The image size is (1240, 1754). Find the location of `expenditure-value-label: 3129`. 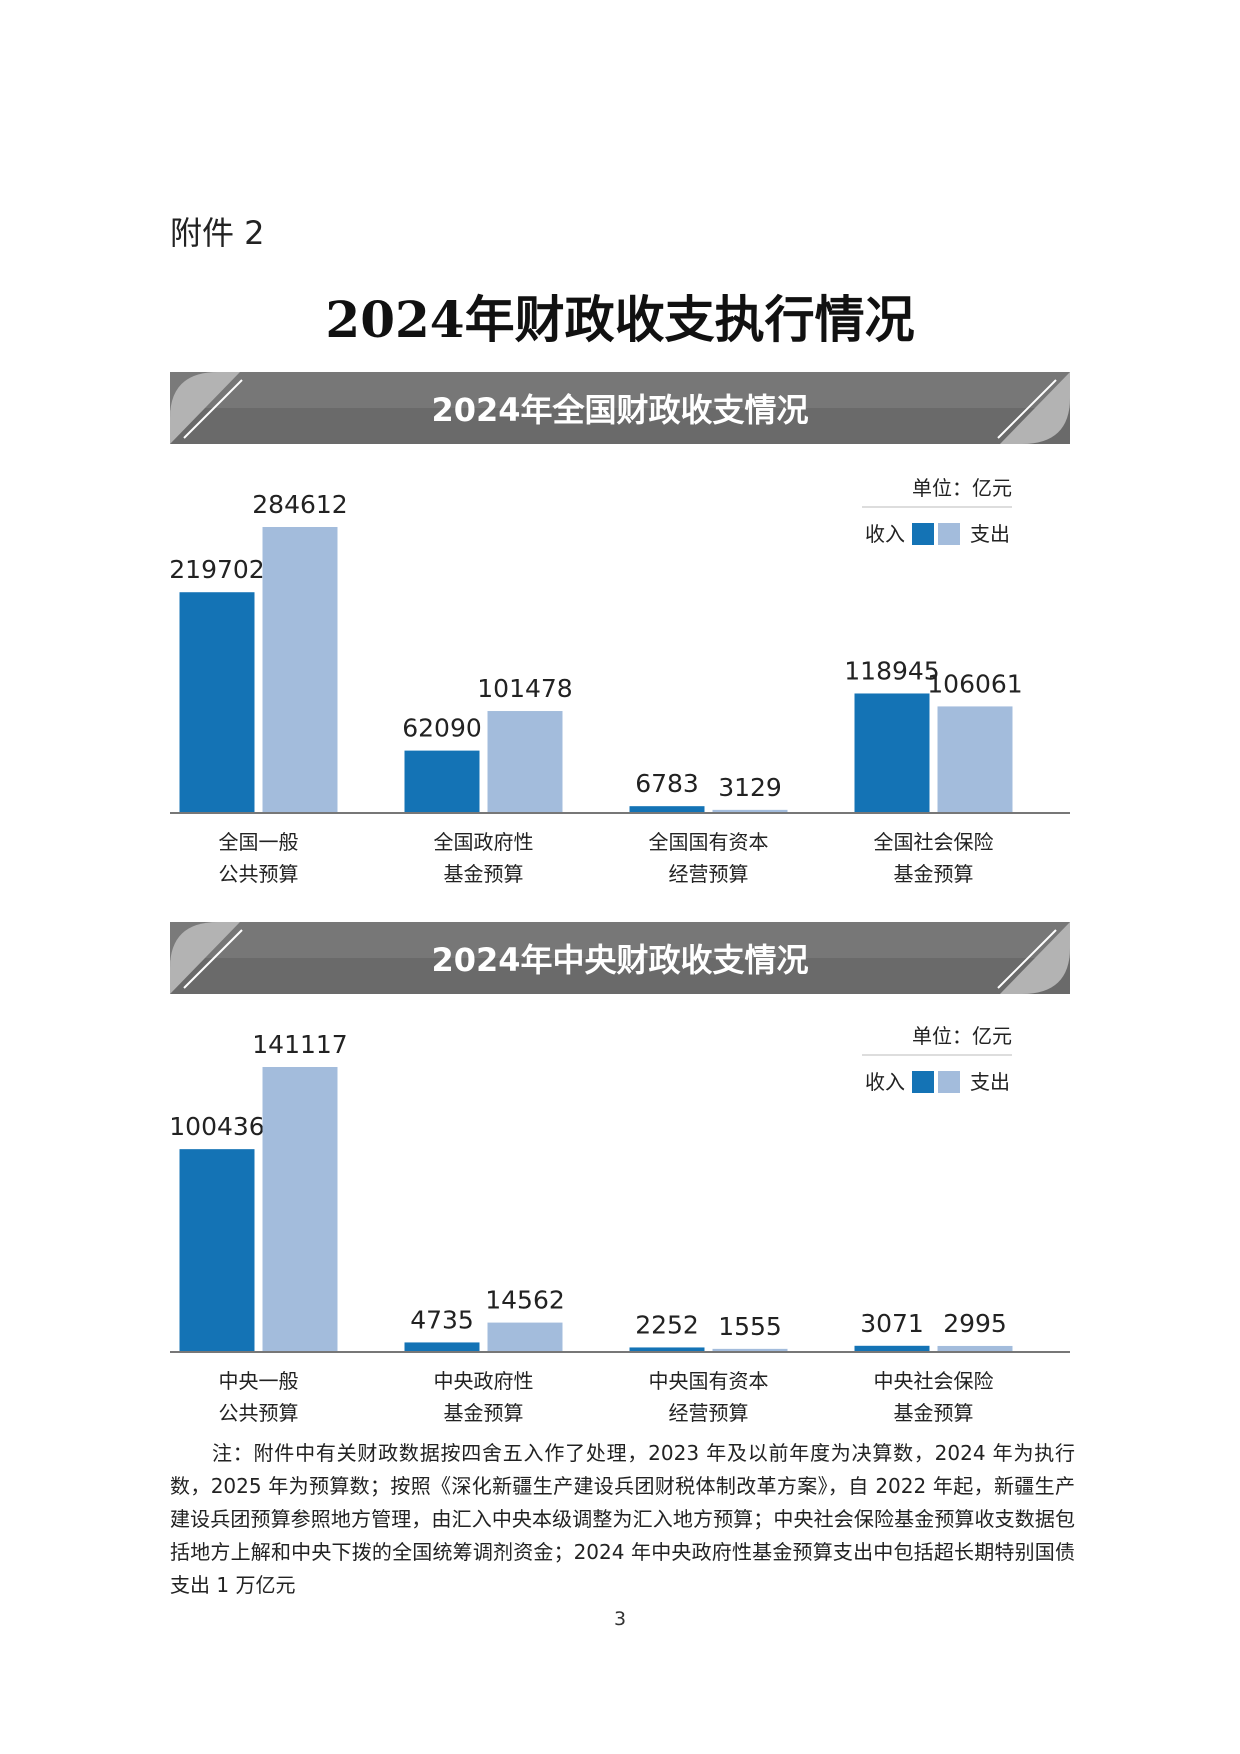

expenditure-value-label: 3129 is located at coordinates (750, 787).